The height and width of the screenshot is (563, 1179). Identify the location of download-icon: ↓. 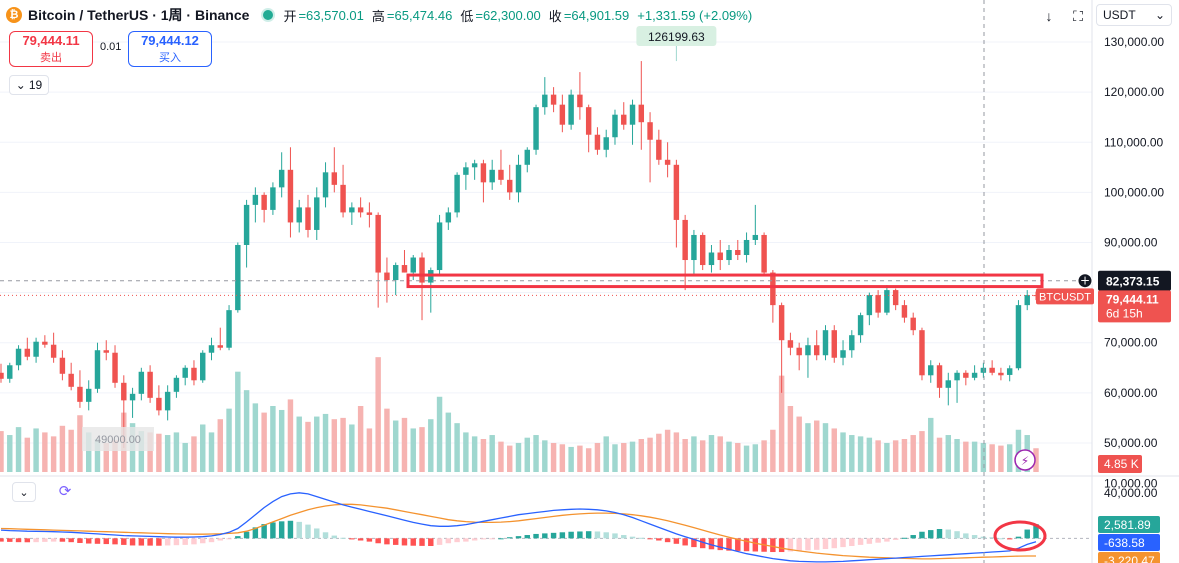
(1049, 16).